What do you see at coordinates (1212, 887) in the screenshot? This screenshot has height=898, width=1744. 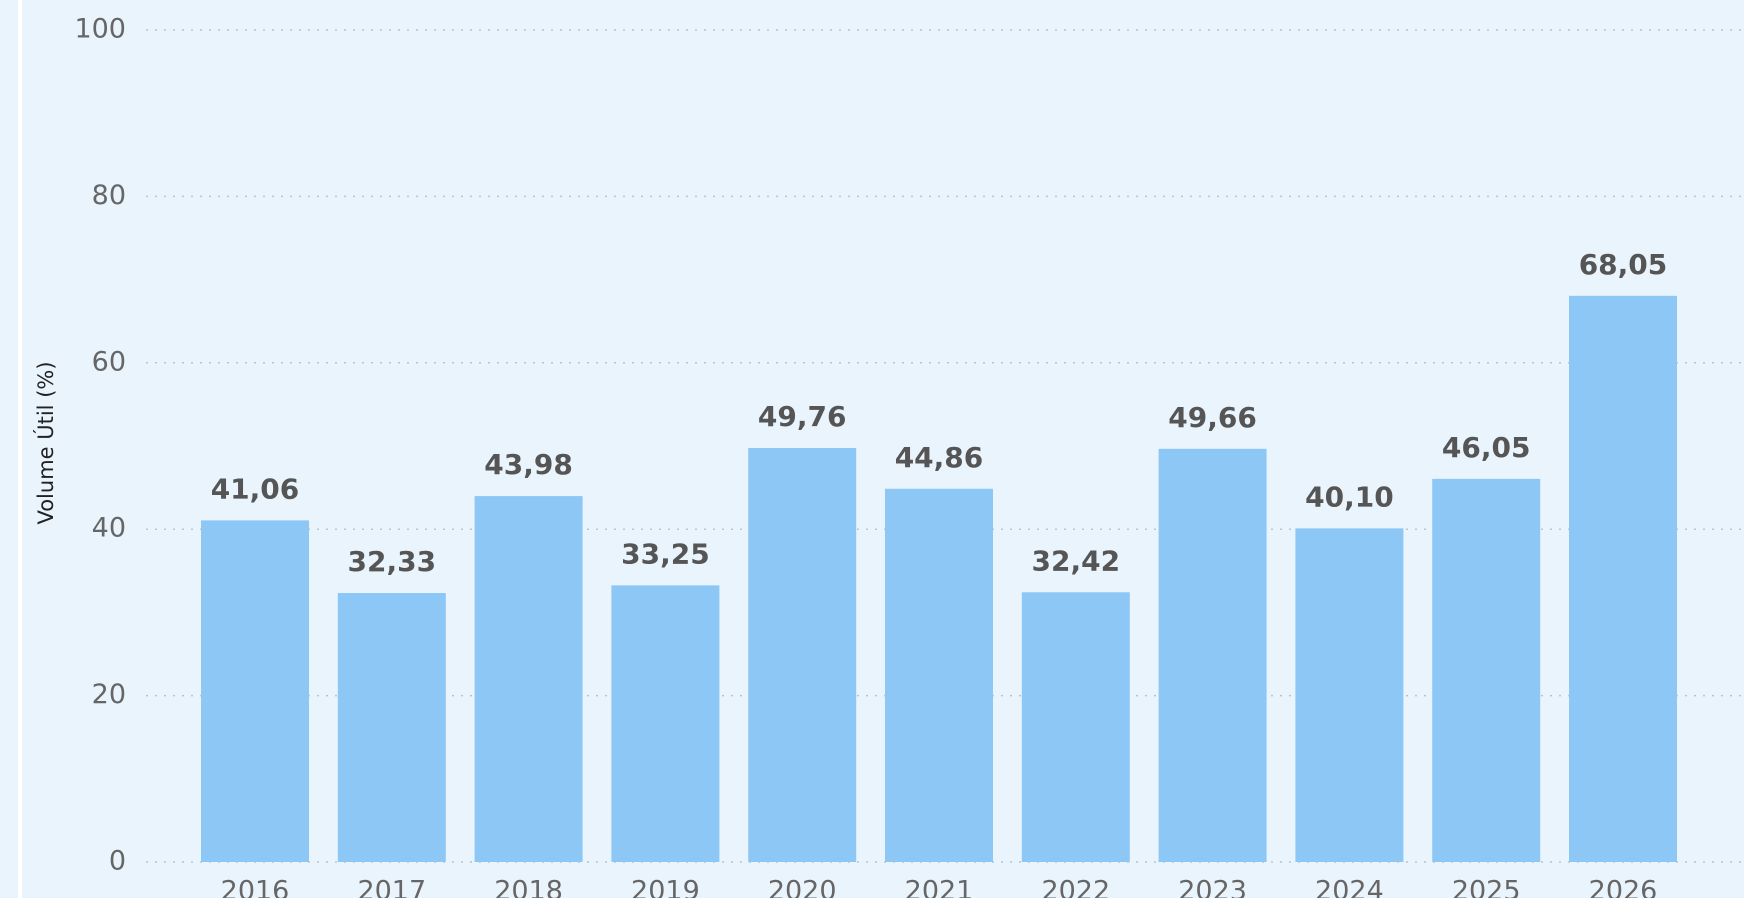 I see `x-tick-label: 2023` at bounding box center [1212, 887].